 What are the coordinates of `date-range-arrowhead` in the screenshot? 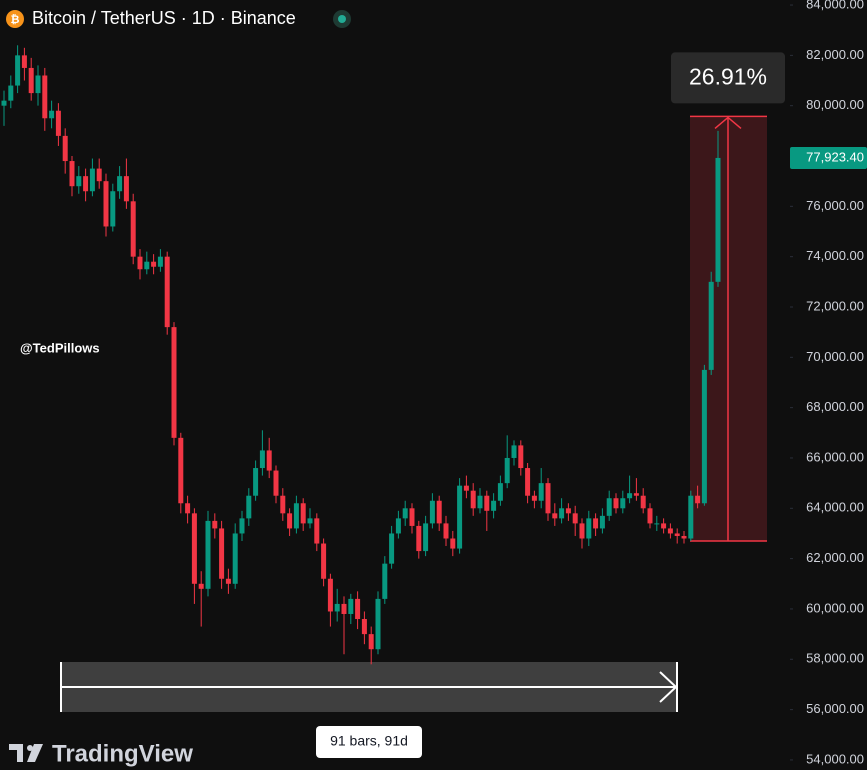 It's located at (668, 687).